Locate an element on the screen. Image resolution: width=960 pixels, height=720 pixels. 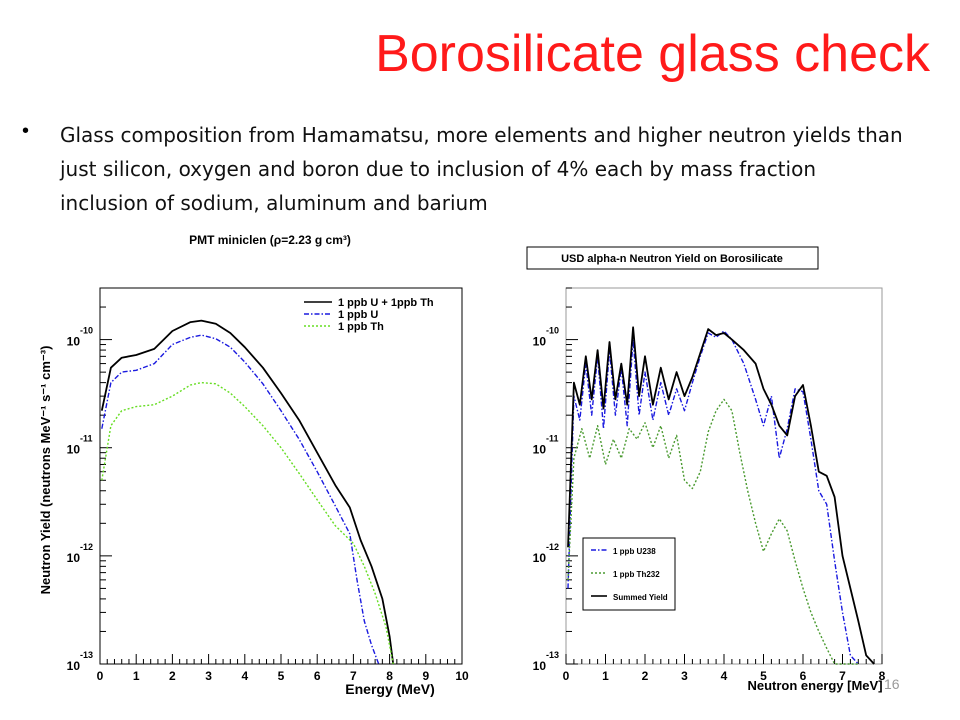
left-y-axis-label: Neutron Yield (neutrons MeV⁻¹ s⁻¹ cm⁻³) is located at coordinates (45, 470).